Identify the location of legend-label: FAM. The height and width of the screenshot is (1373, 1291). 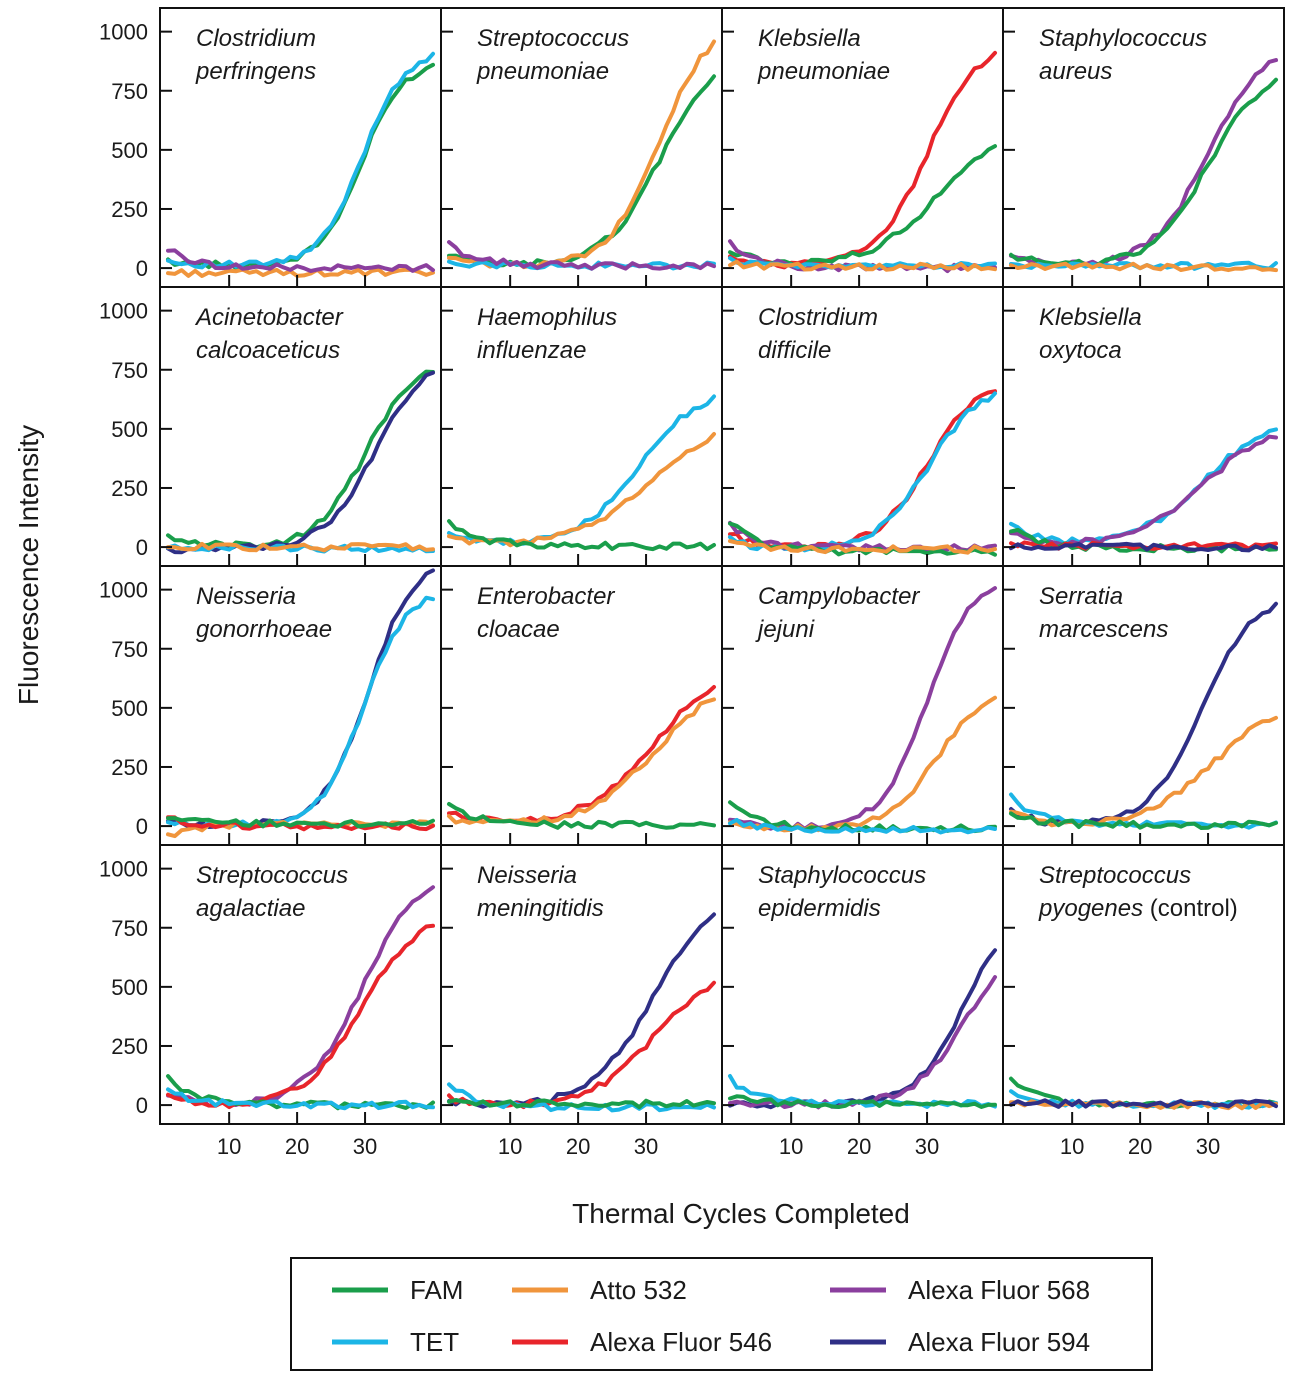
(436, 1290).